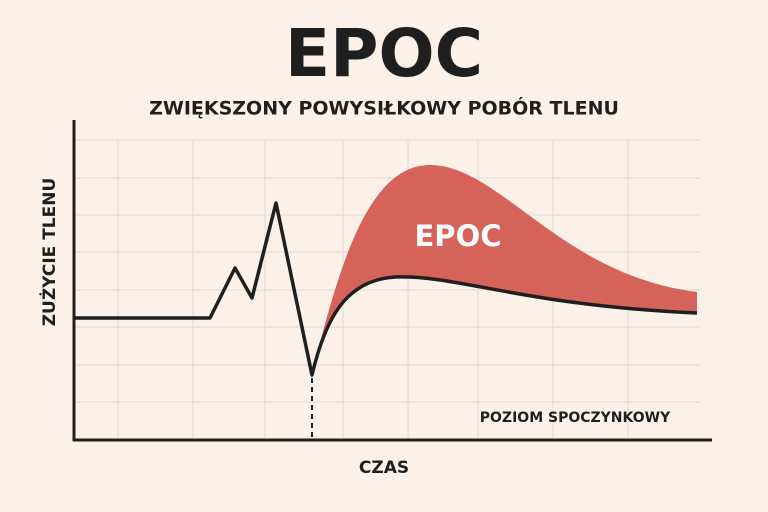 The width and height of the screenshot is (768, 512). I want to click on baseline-label: POZIOM SPOCZYNKOWY, so click(575, 418).